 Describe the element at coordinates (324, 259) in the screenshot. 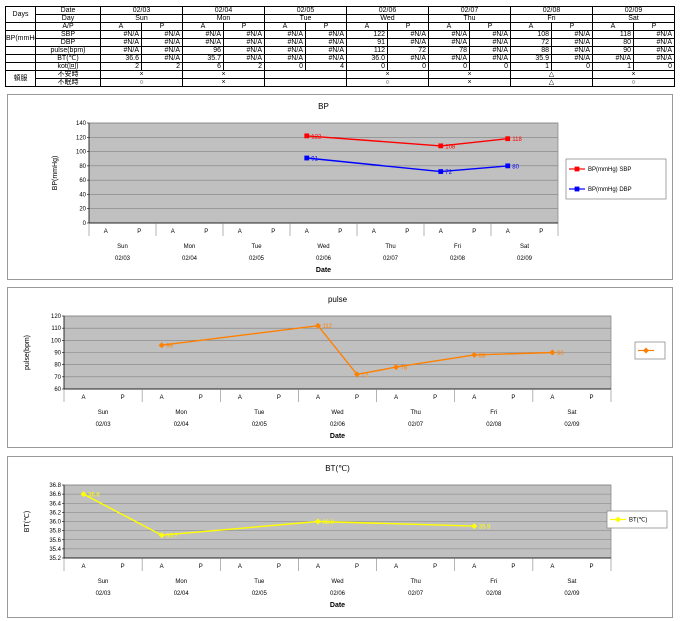

I see `date-tick-label: 02/06` at that location.